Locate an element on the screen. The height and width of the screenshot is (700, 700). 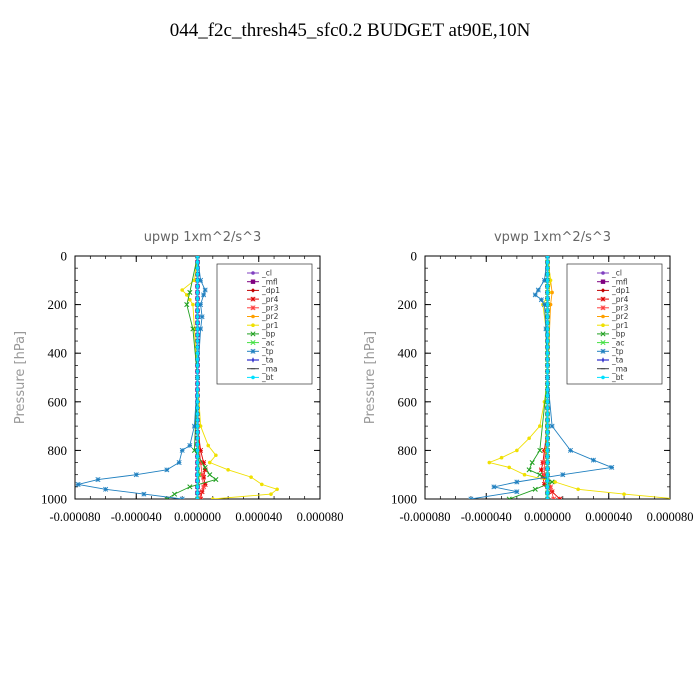
legend-label: _dp1 is located at coordinates (270, 290).